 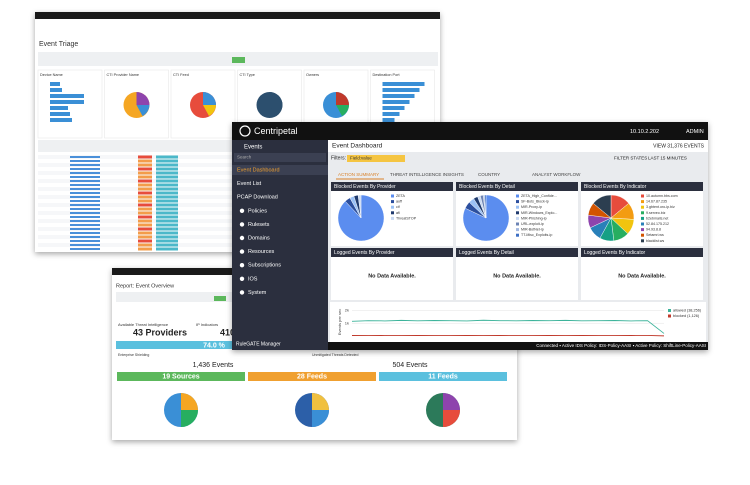 What do you see at coordinates (244, 157) in the screenshot?
I see `search: Search` at bounding box center [244, 157].